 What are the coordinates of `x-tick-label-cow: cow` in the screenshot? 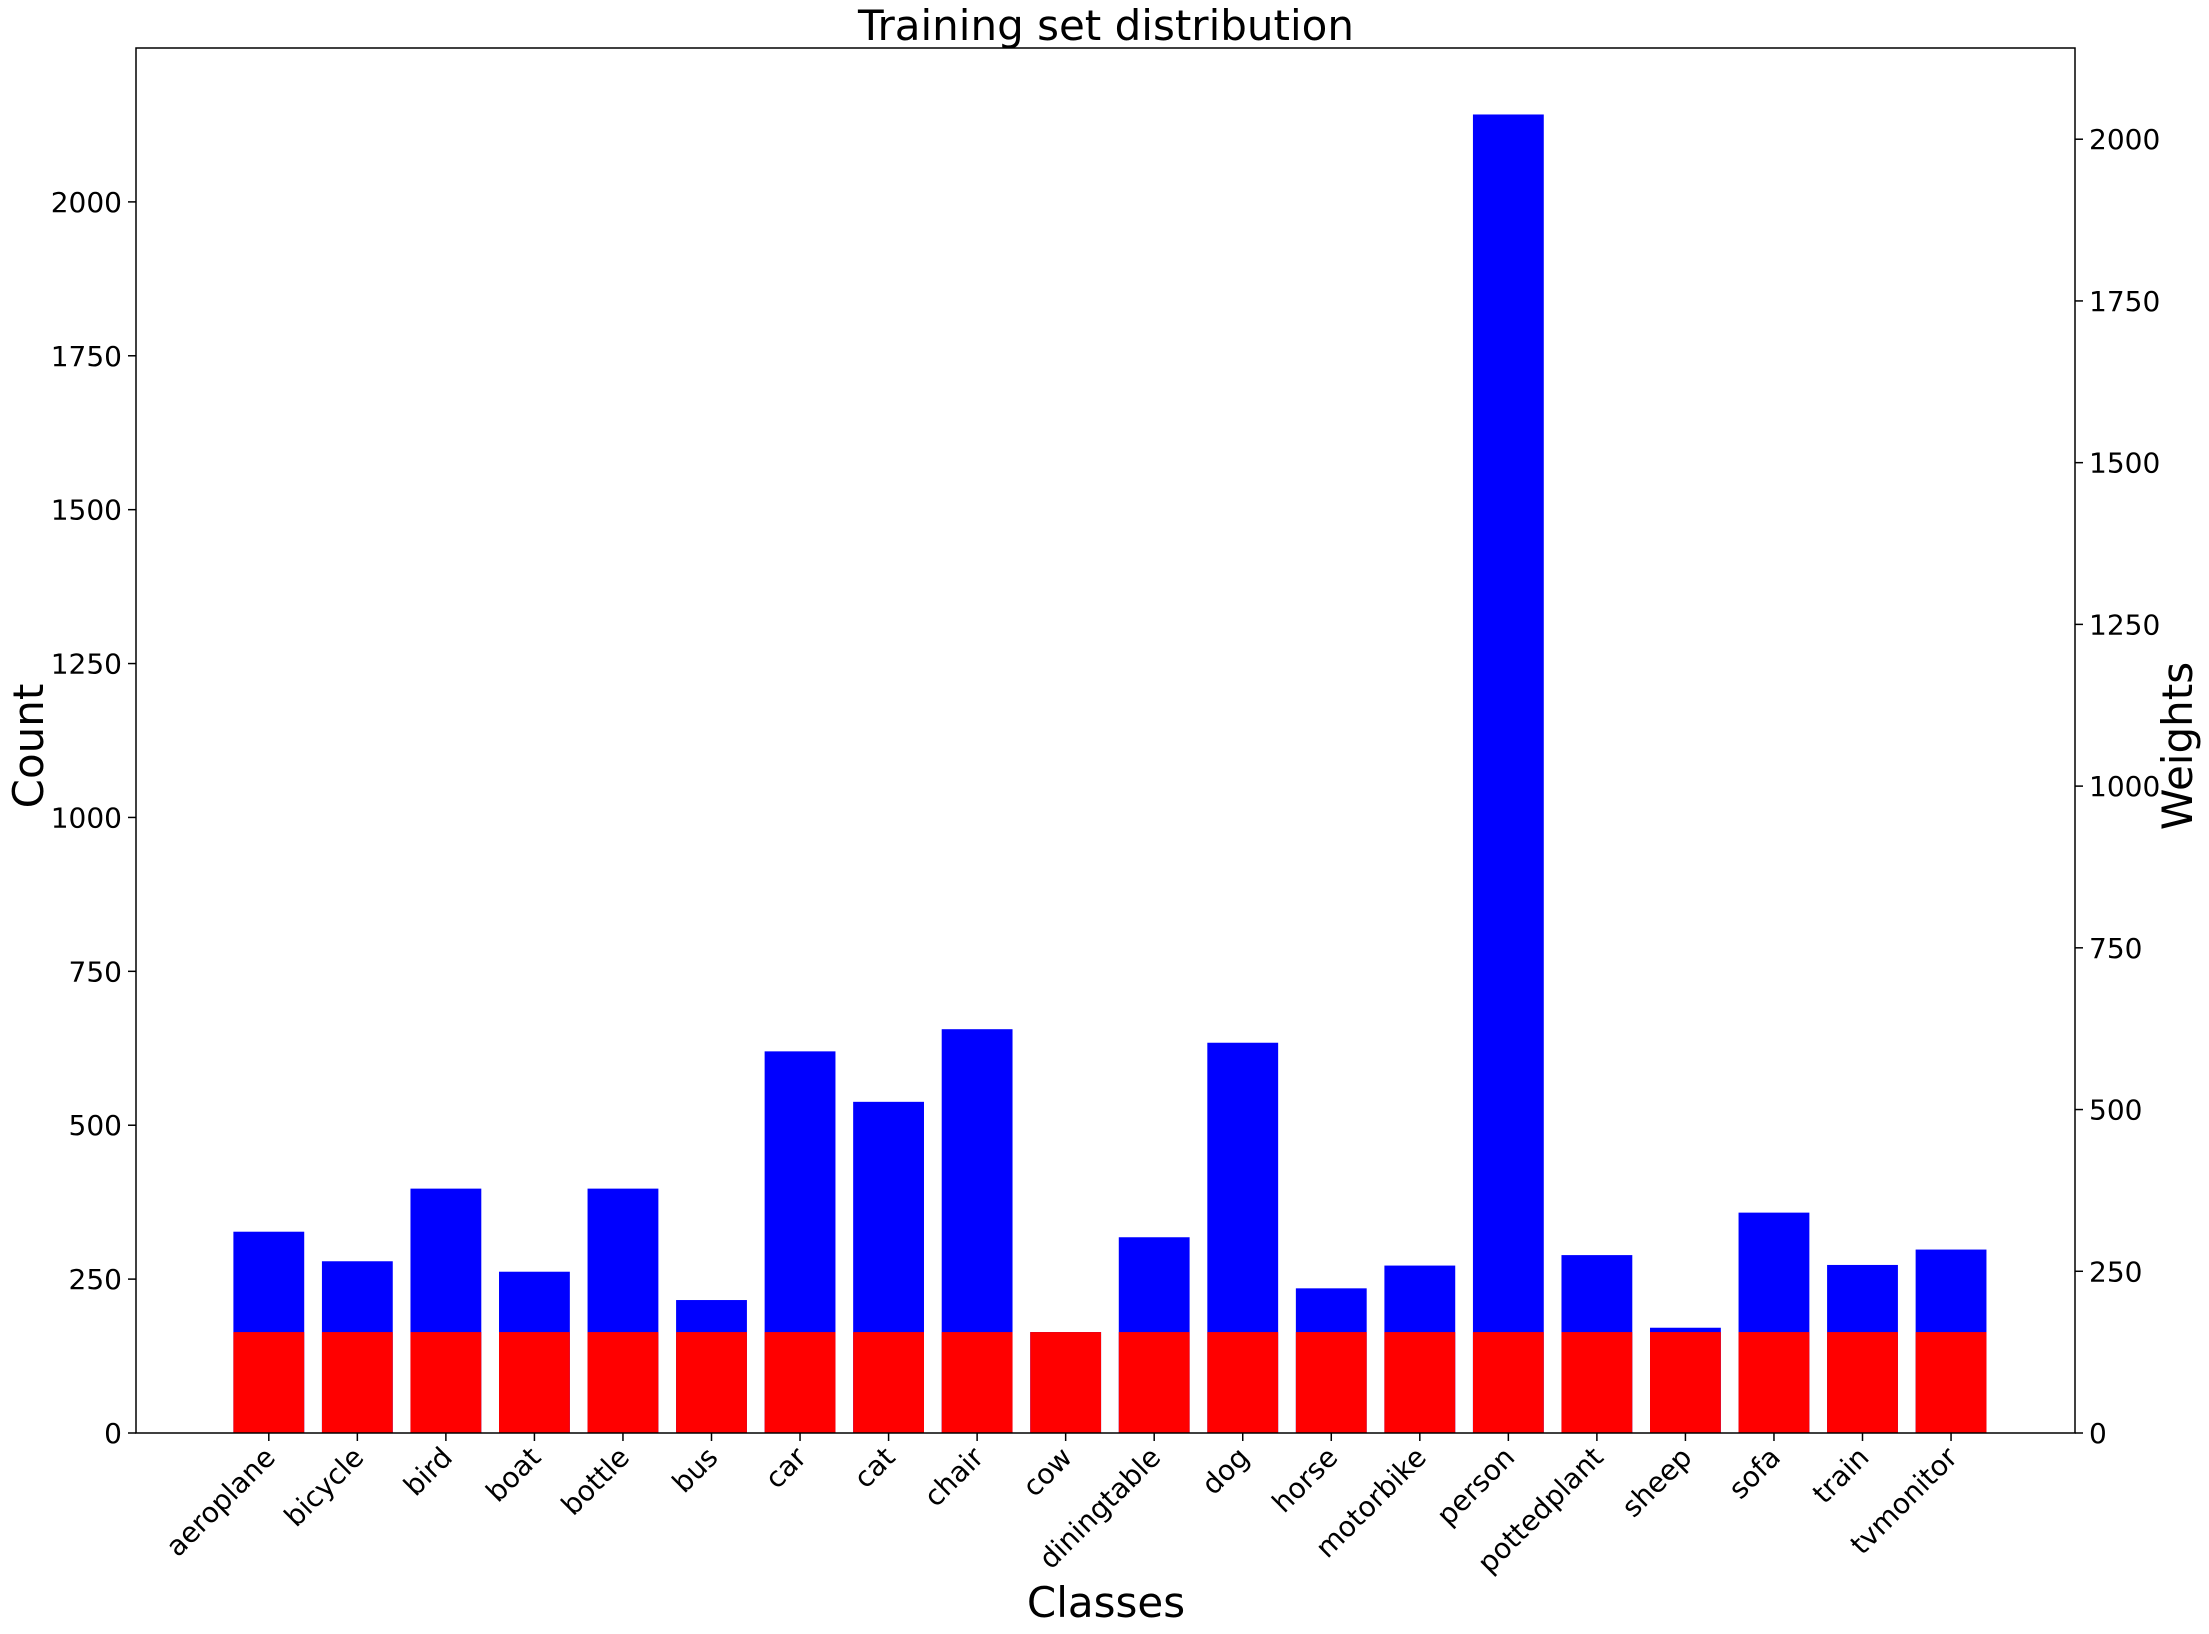 It's located at (1047, 1472).